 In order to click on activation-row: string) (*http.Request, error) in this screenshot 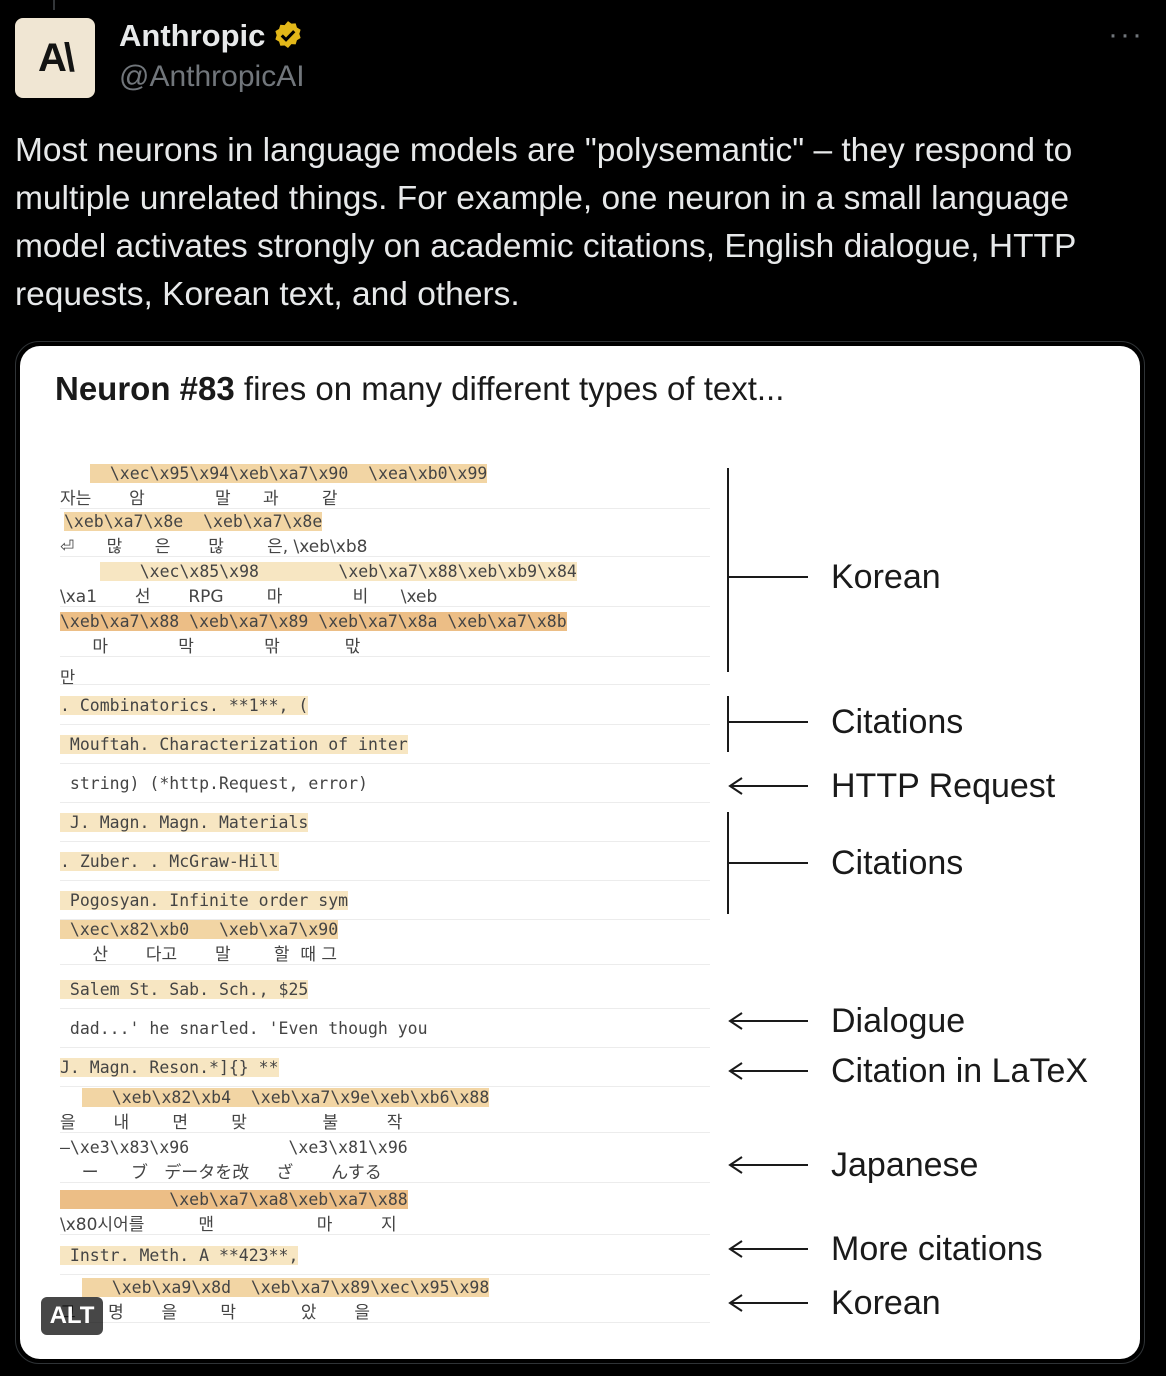, I will do `click(385, 785)`.